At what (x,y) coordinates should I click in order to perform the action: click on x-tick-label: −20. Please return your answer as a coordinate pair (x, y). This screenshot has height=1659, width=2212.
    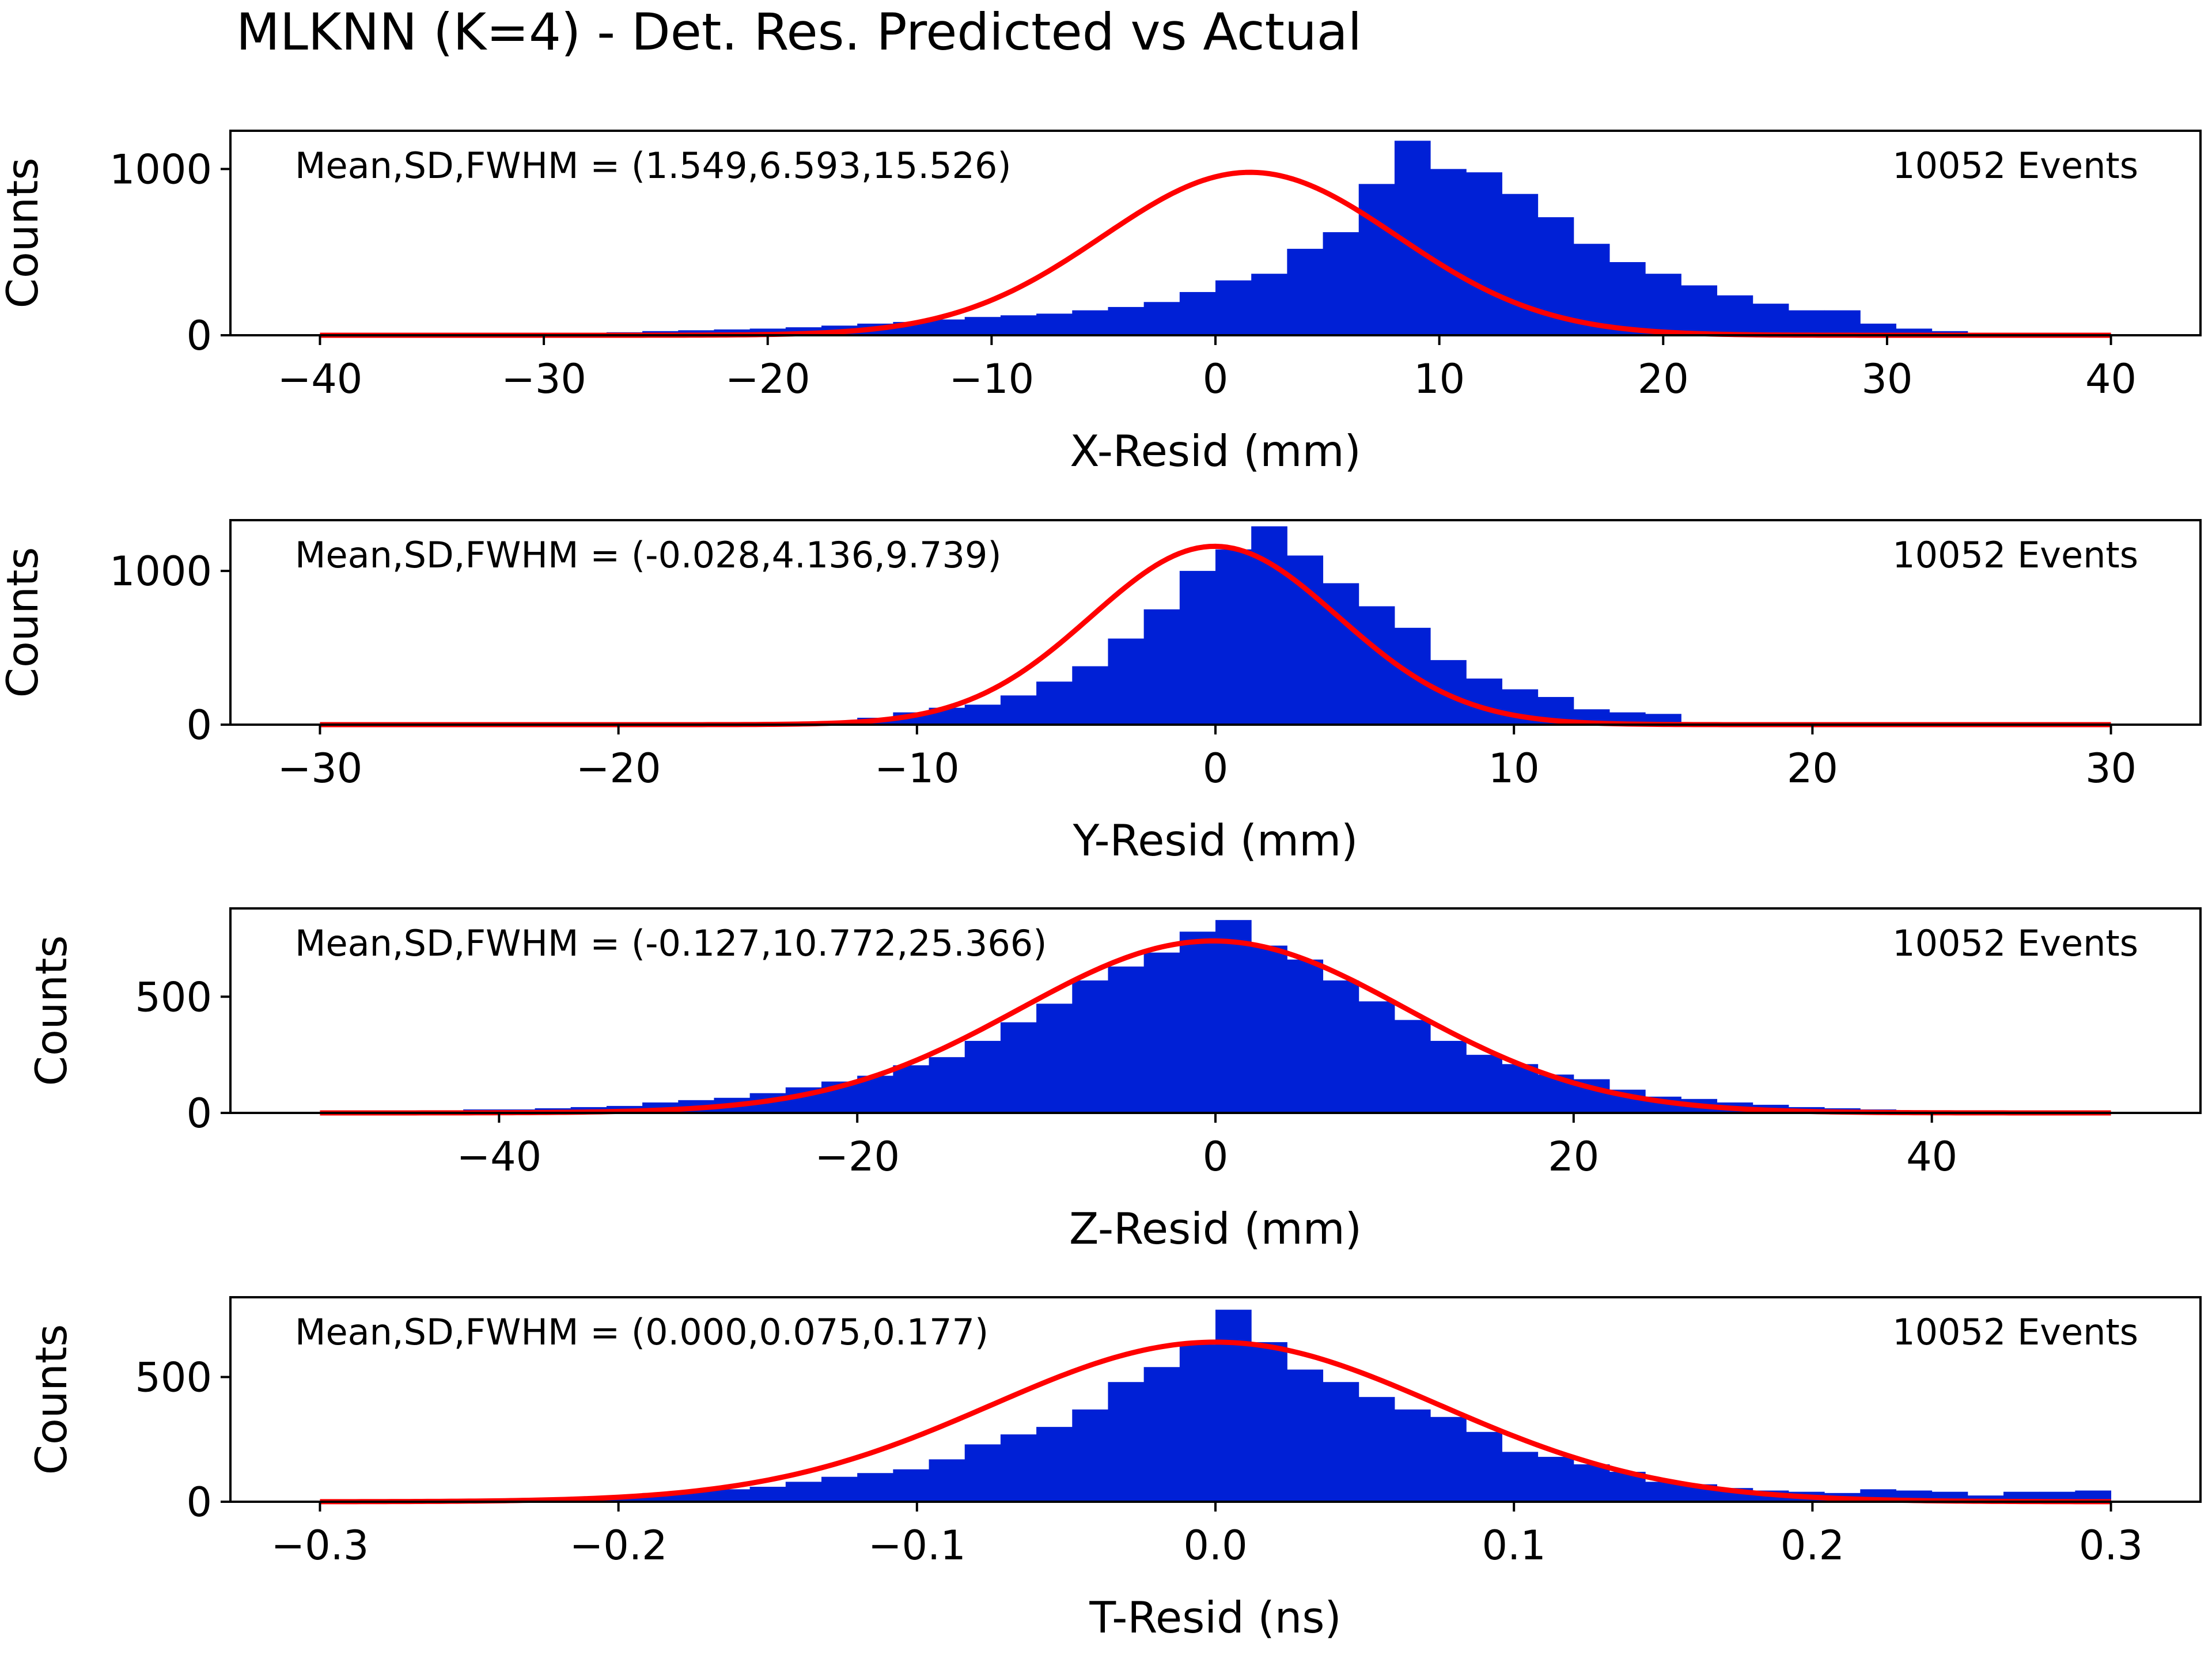
    Looking at the image, I should click on (857, 1156).